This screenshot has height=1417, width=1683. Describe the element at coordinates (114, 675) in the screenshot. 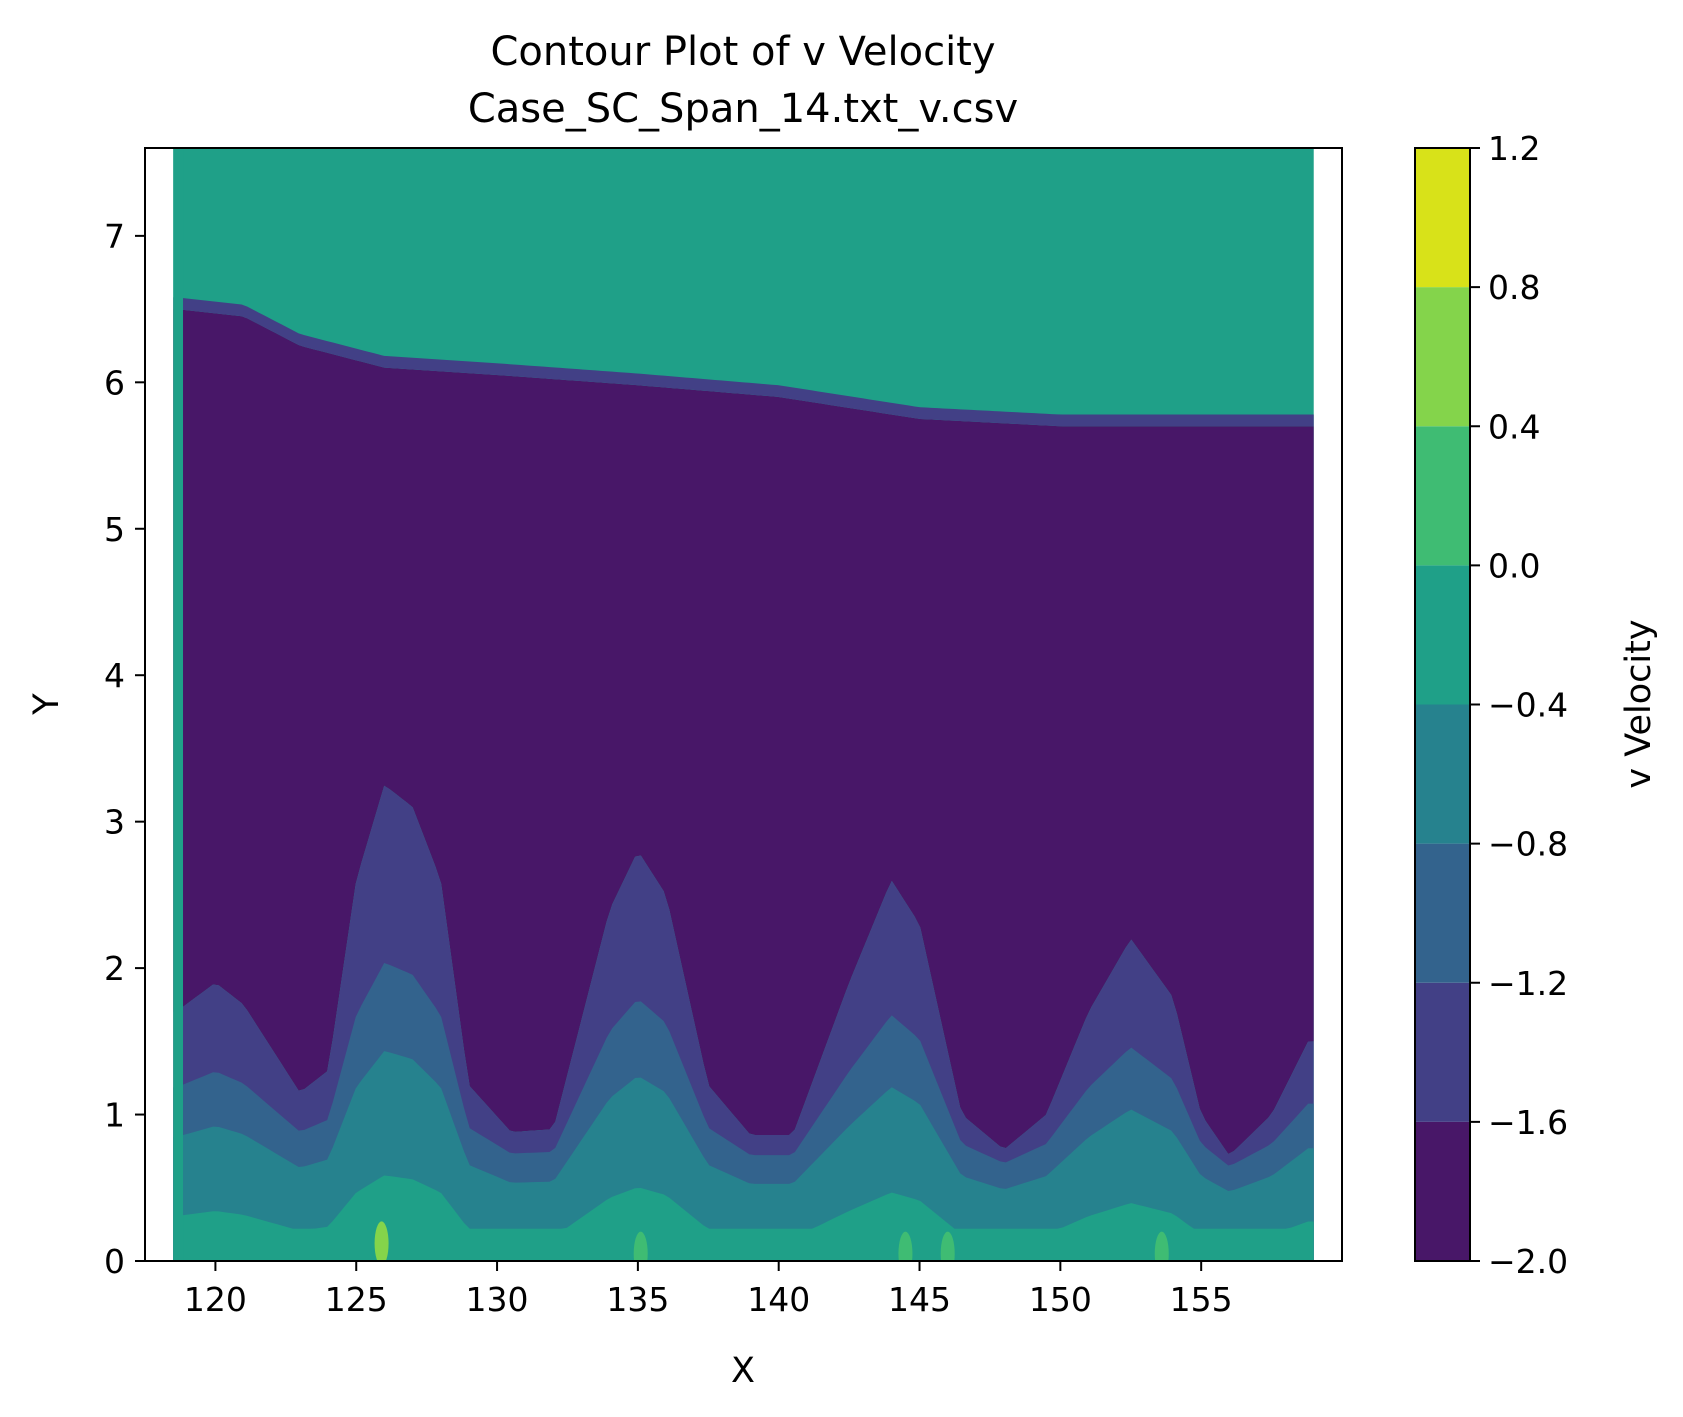

I see `y-tick-label: 4` at that location.